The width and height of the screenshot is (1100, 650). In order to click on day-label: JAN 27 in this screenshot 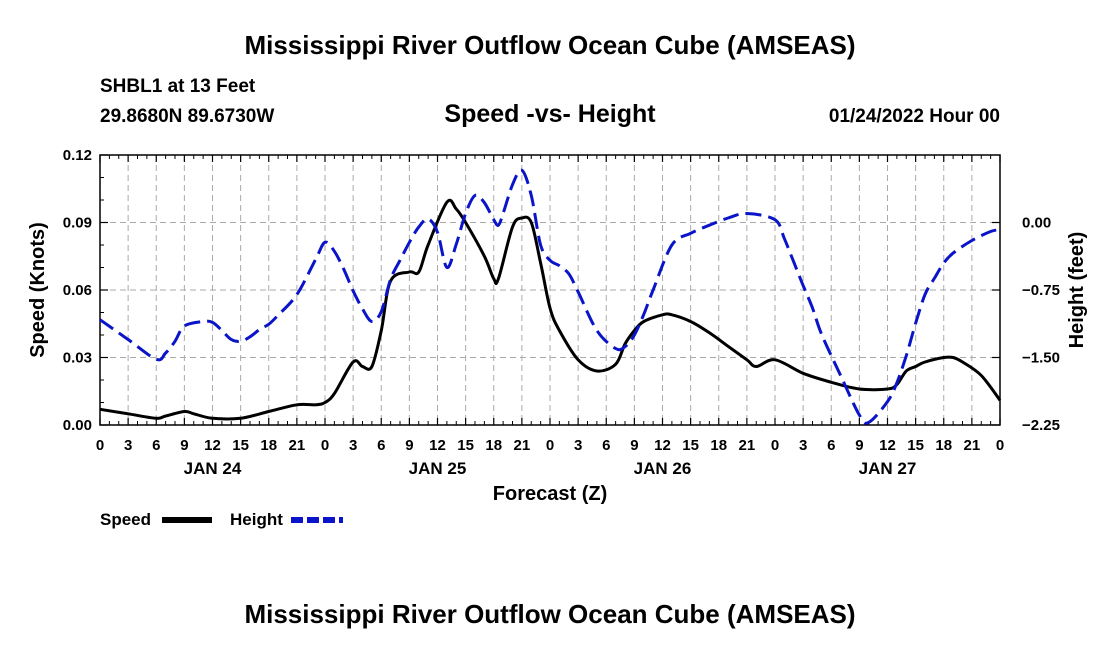, I will do `click(888, 468)`.